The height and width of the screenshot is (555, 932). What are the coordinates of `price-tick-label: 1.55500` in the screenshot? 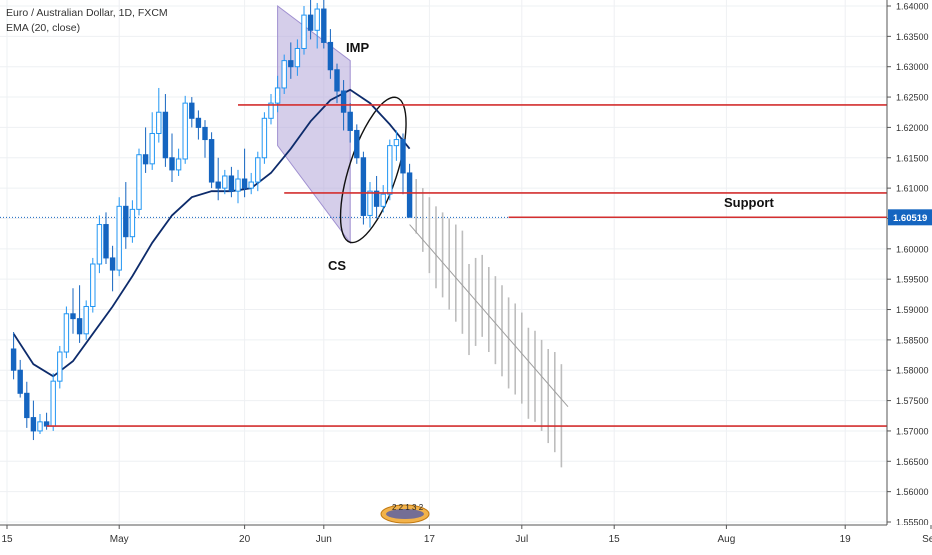 It's located at (912, 523).